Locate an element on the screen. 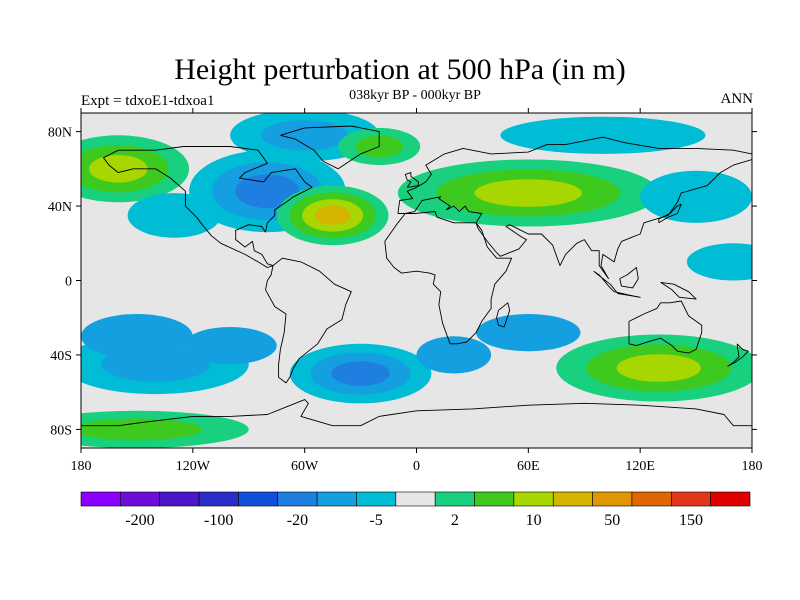 The width and height of the screenshot is (800, 600). coastline-uk is located at coordinates (411, 180).